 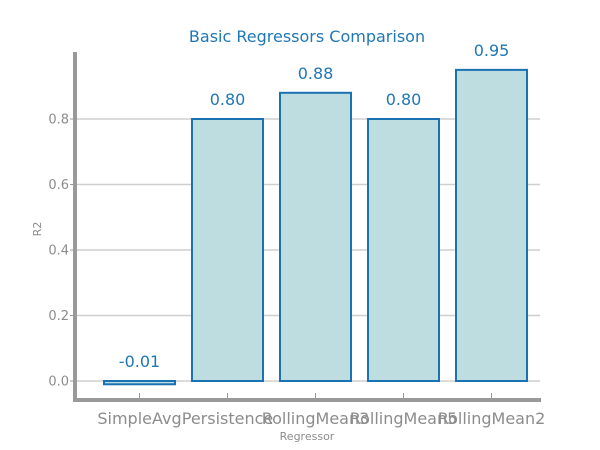 I want to click on x-tick-label: Persistence, so click(x=228, y=418).